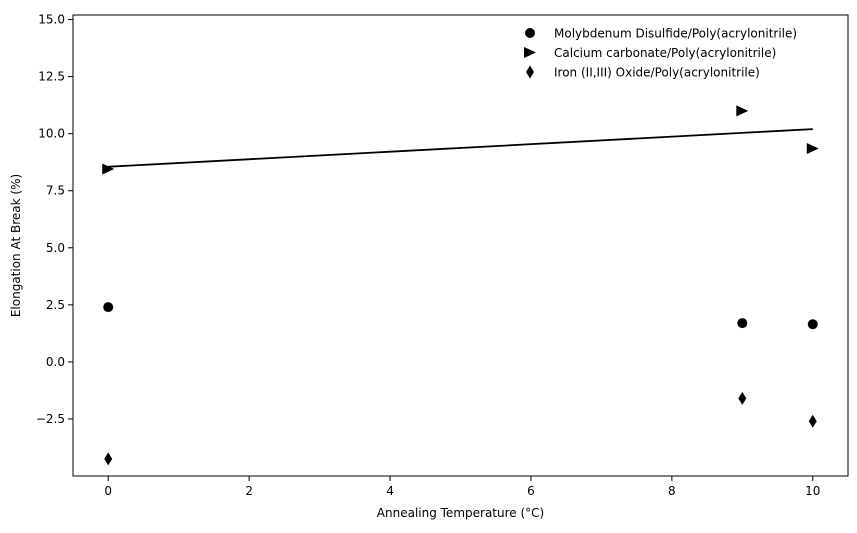 Image resolution: width=857 pixels, height=533 pixels. What do you see at coordinates (16, 245) in the screenshot?
I see `y-axis-label: Elongation At Break (%)` at bounding box center [16, 245].